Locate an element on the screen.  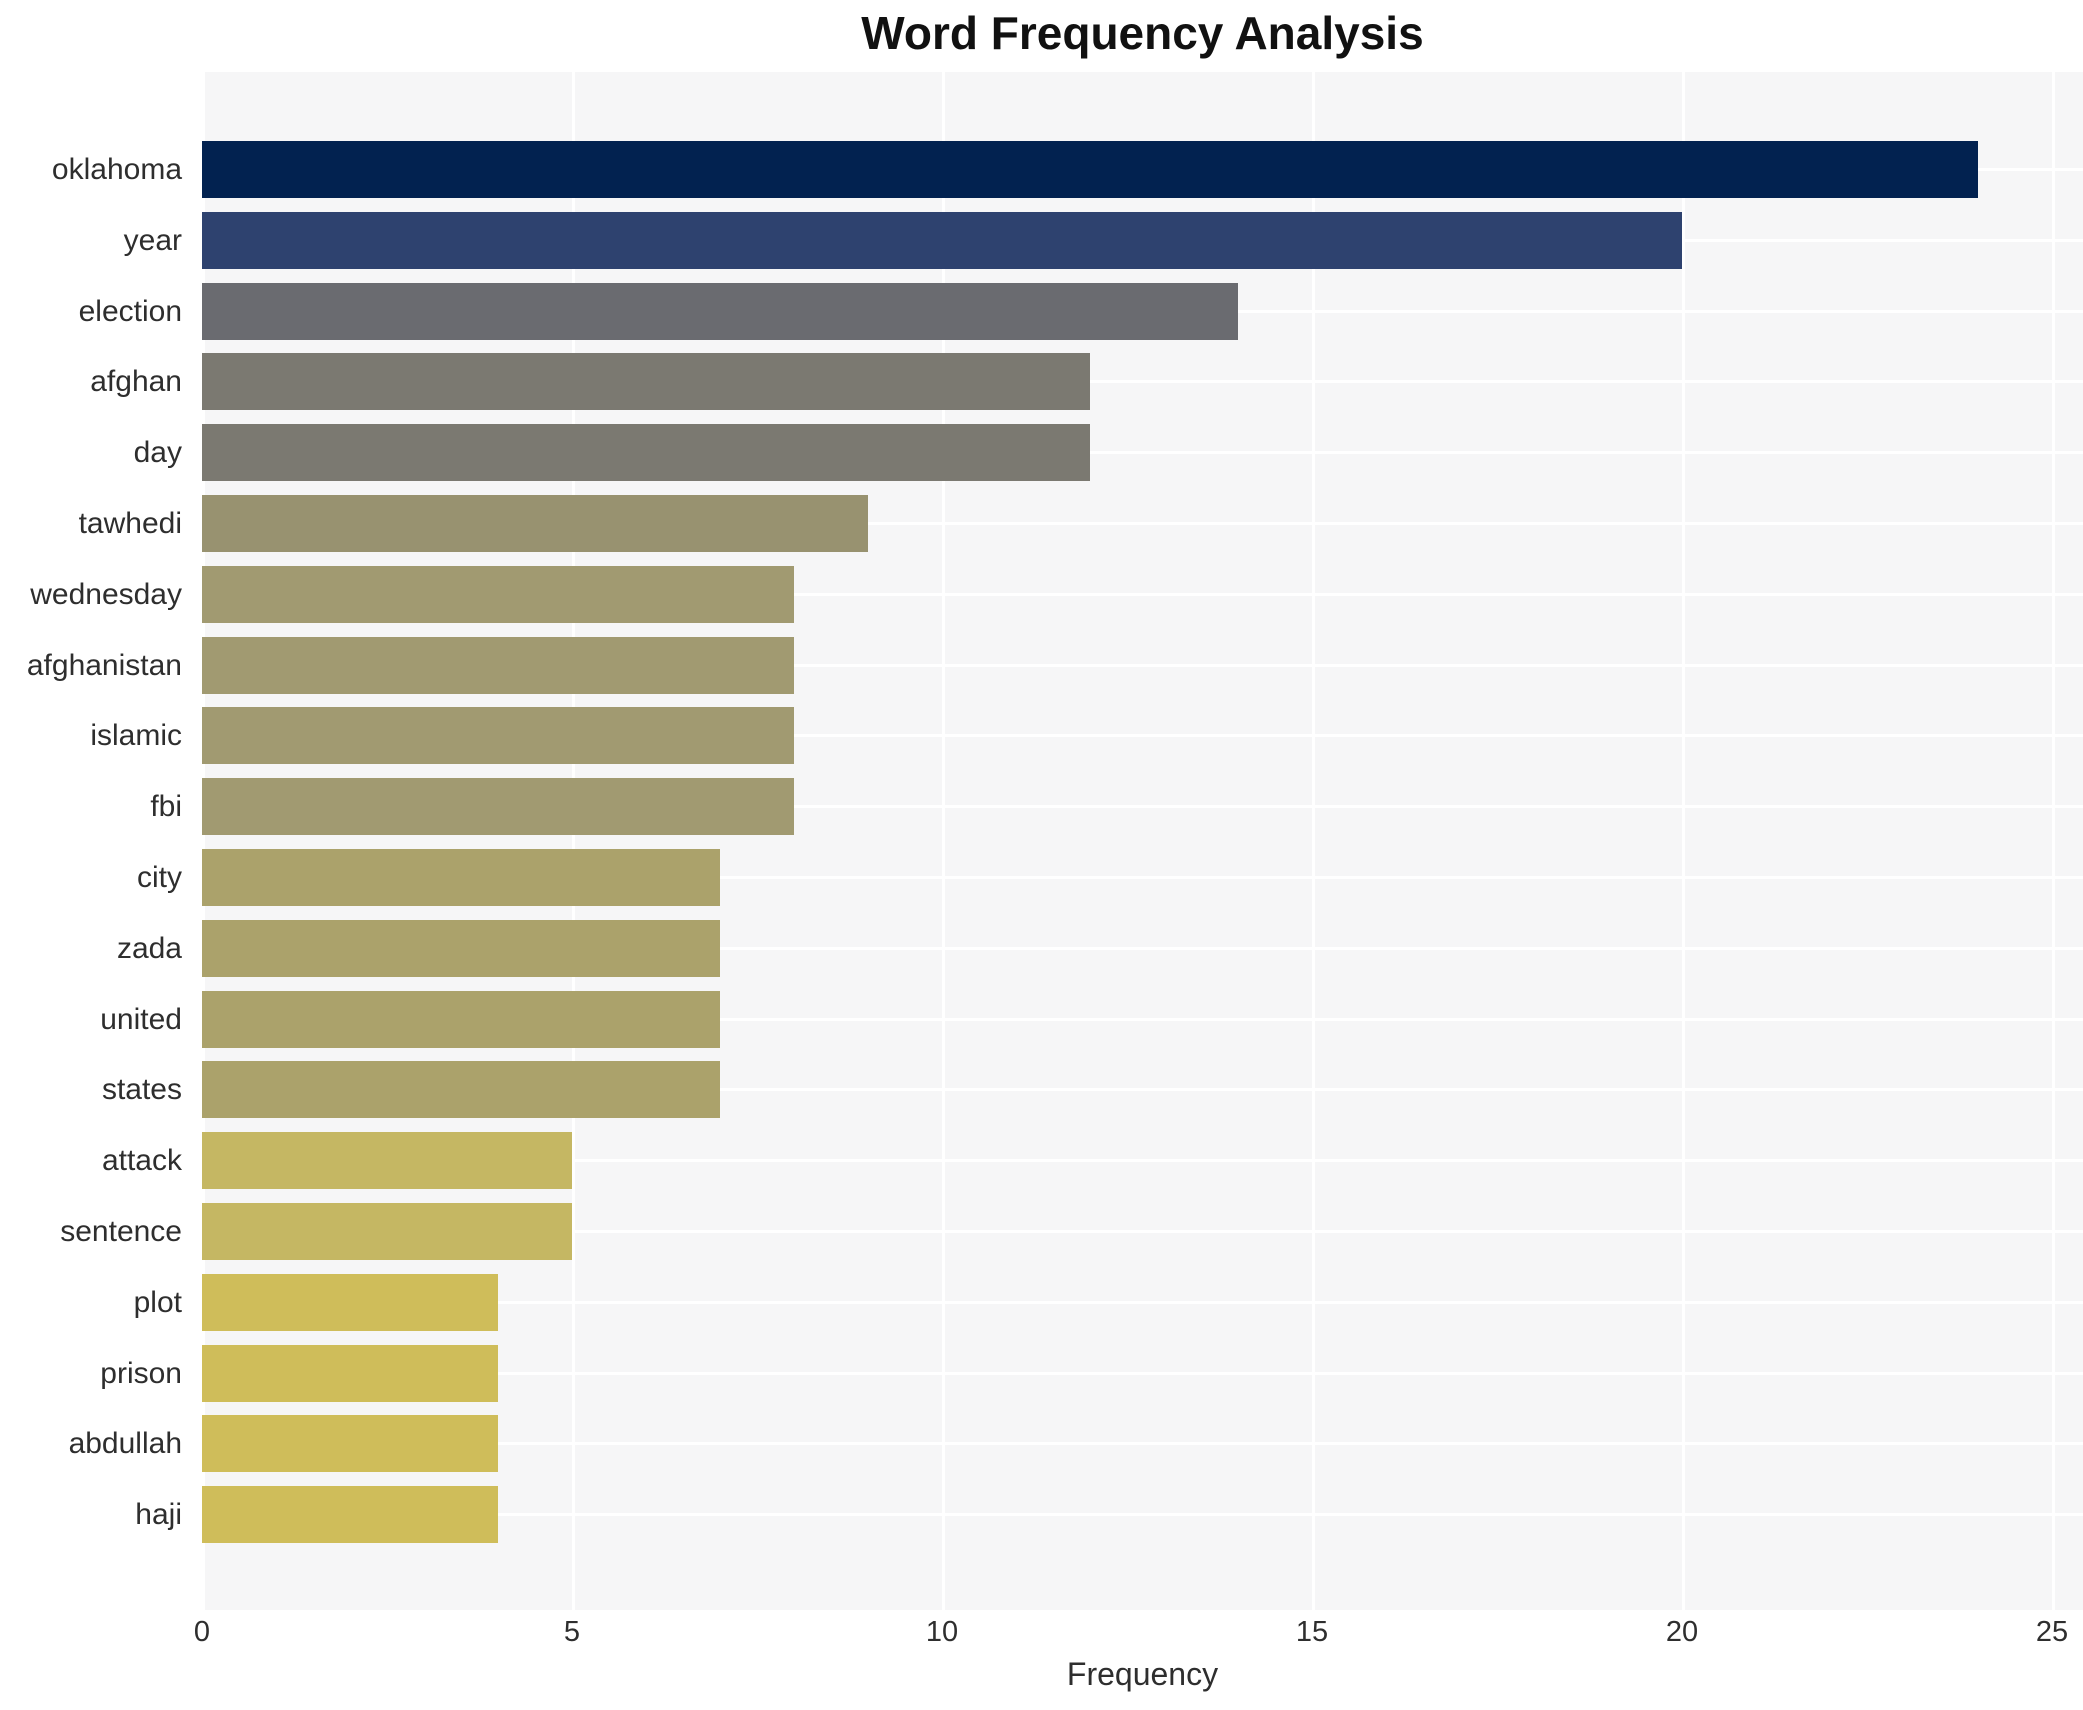
bar-united is located at coordinates (461, 1019).